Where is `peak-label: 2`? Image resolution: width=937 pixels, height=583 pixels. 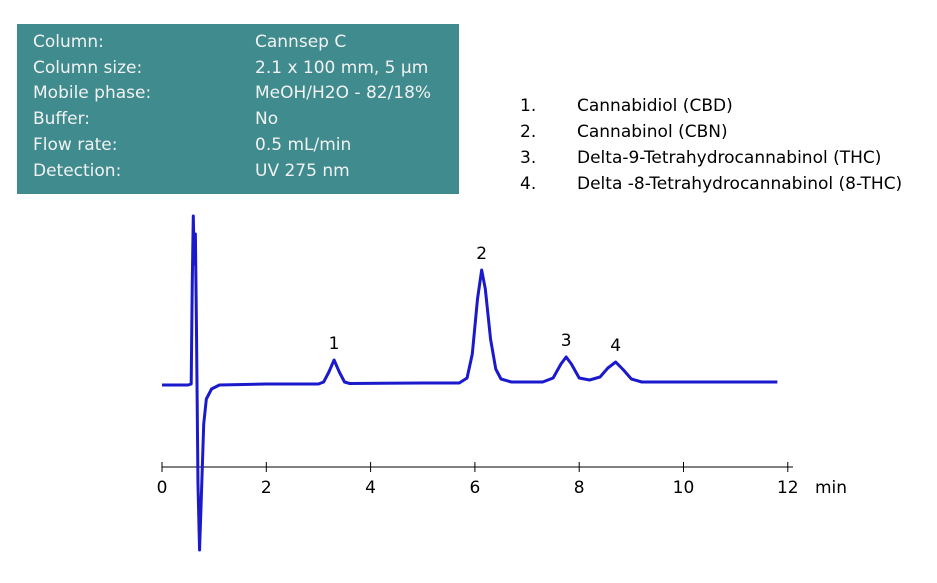
peak-label: 2 is located at coordinates (481, 254).